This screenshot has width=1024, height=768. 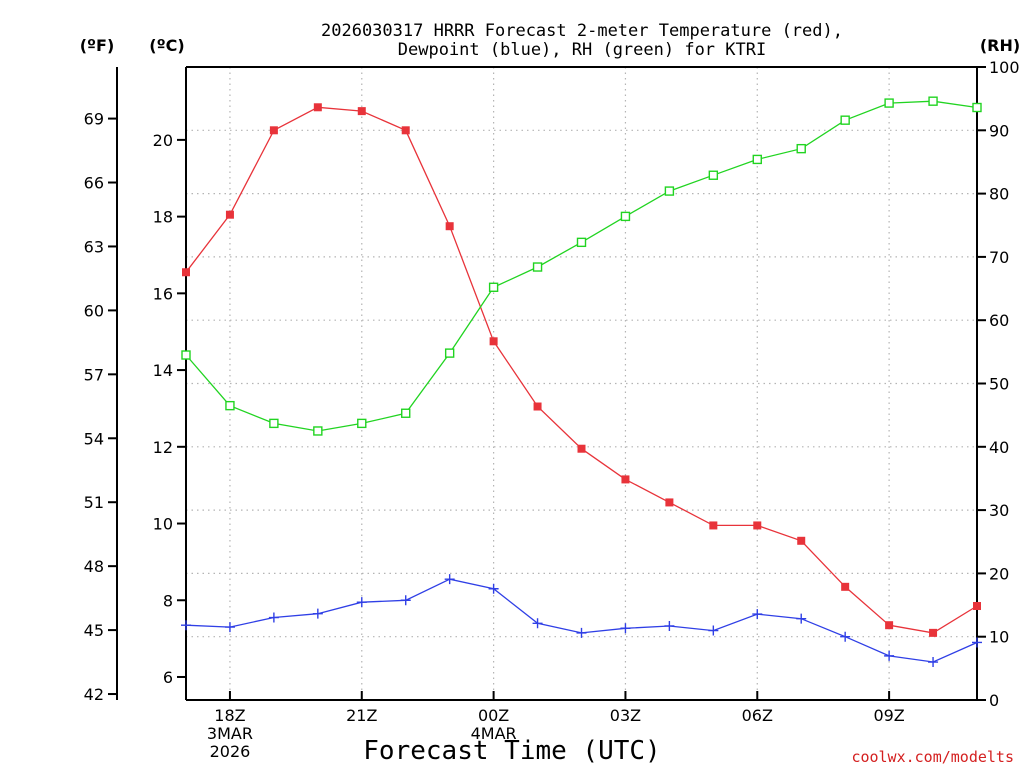 I want to click on celsius-tick-label: 10, so click(x=163, y=524).